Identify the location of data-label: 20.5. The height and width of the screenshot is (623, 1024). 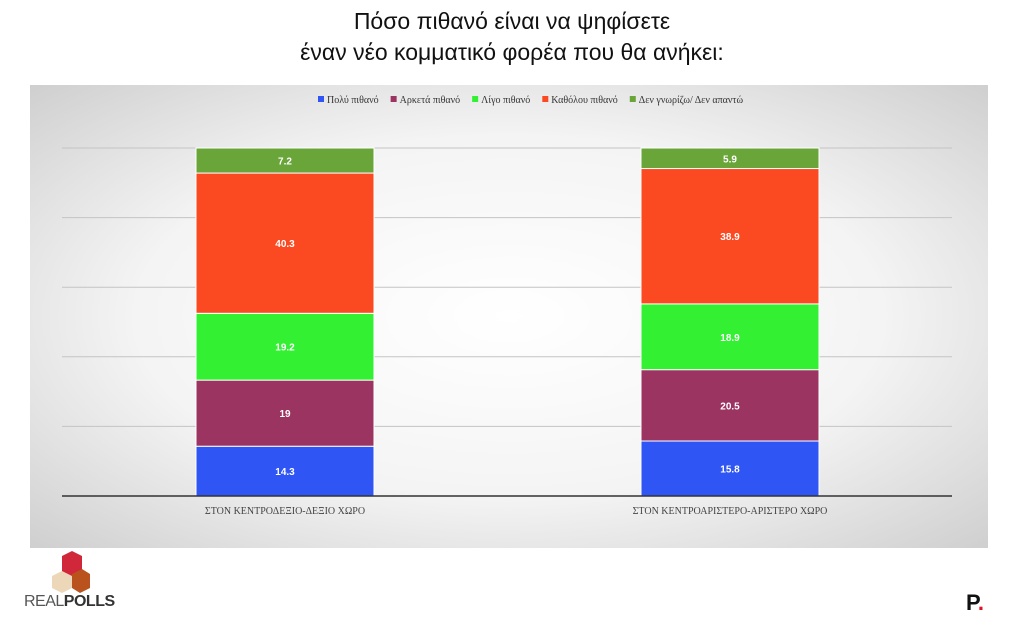
(730, 406).